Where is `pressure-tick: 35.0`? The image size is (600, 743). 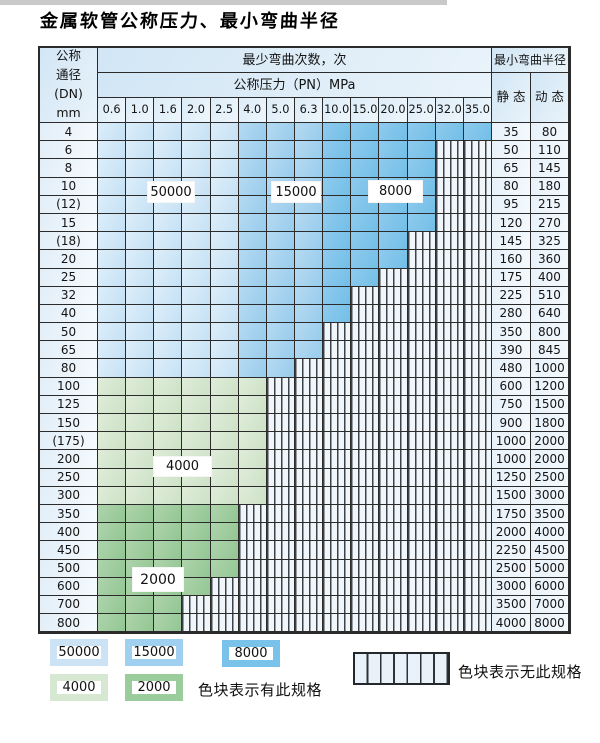
pressure-tick: 35.0 is located at coordinates (477, 110).